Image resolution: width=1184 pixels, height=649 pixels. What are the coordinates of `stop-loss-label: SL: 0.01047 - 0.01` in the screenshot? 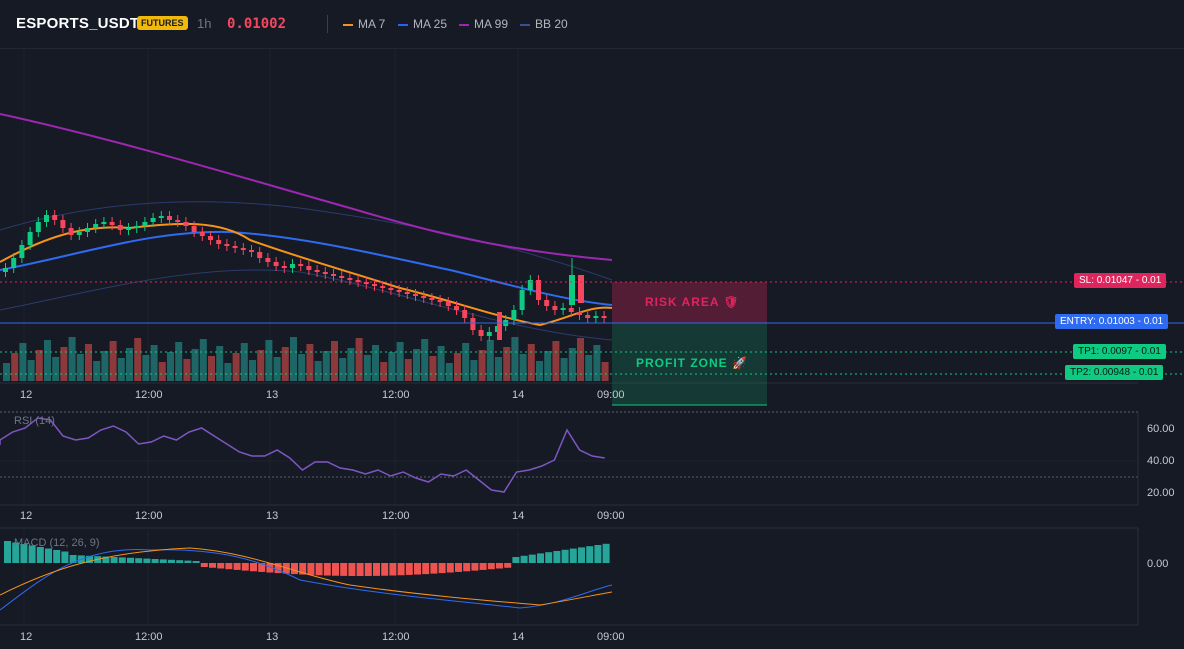 It's located at (1120, 280).